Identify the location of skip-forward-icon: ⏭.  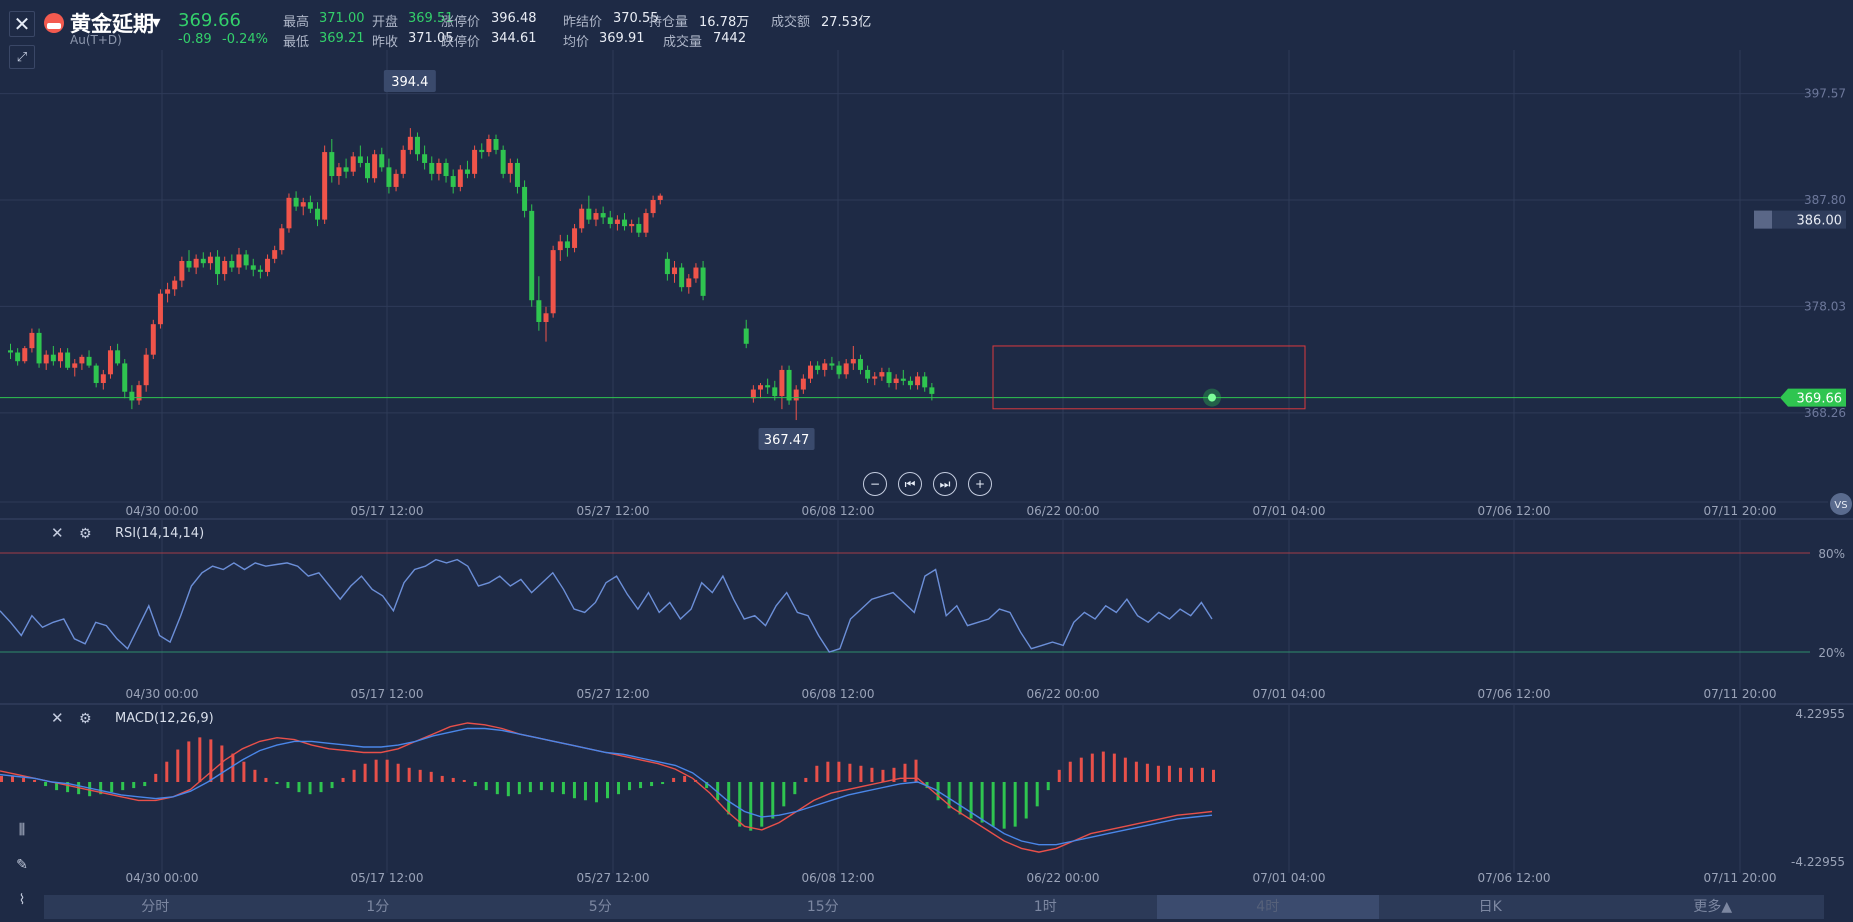
(945, 484).